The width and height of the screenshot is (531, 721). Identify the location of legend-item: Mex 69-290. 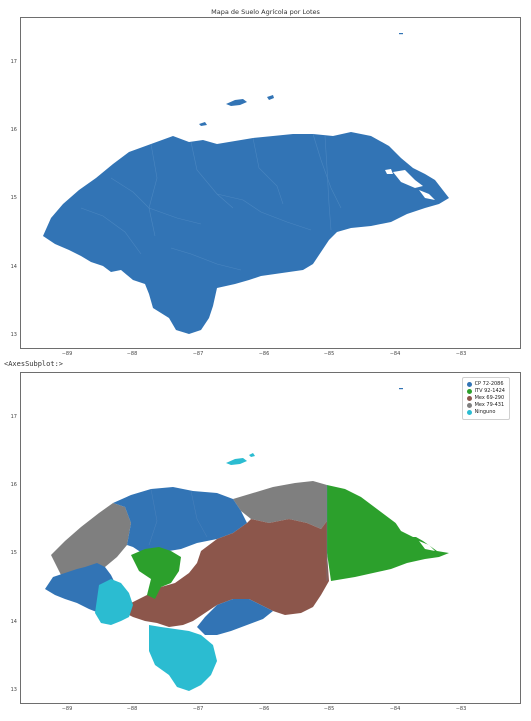
(485, 398).